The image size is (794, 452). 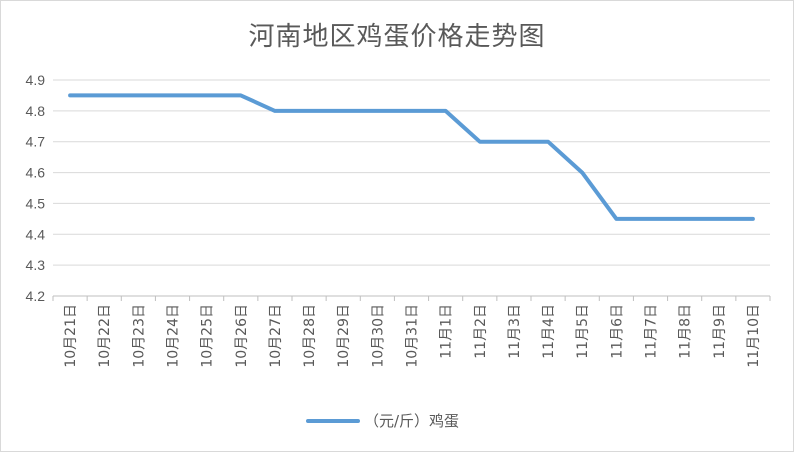 What do you see at coordinates (515, 331) in the screenshot?
I see `x-tick-label: 11月3日` at bounding box center [515, 331].